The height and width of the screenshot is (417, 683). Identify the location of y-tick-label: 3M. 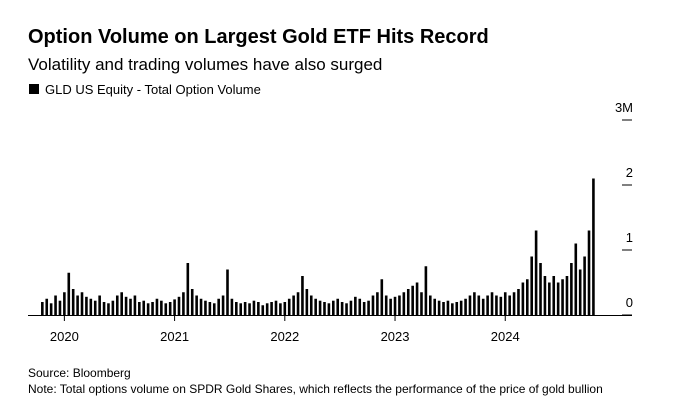
(624, 107).